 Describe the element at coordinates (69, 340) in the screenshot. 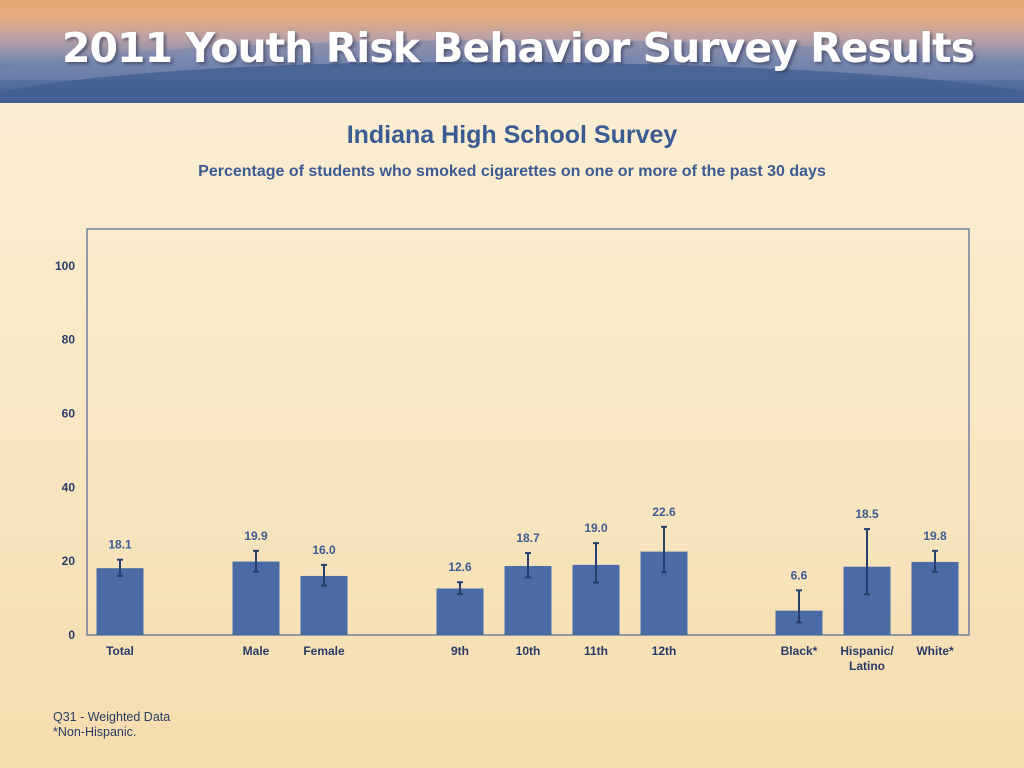

I see `y-tick-label: 80` at that location.